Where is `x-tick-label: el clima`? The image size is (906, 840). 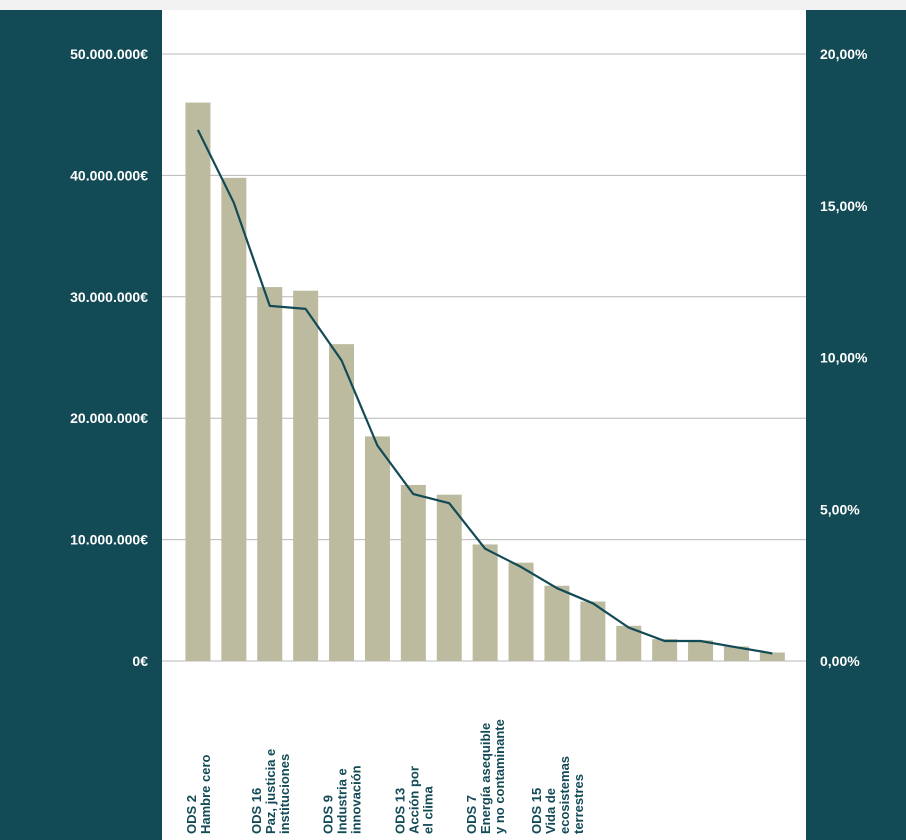 x-tick-label: el clima is located at coordinates (427, 810).